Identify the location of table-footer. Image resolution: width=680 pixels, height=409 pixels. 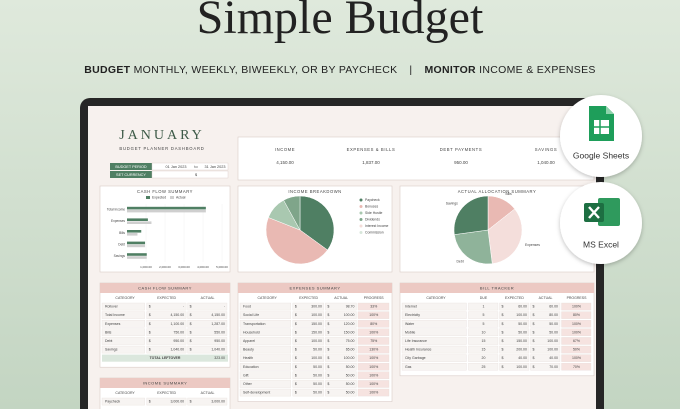
(165, 358).